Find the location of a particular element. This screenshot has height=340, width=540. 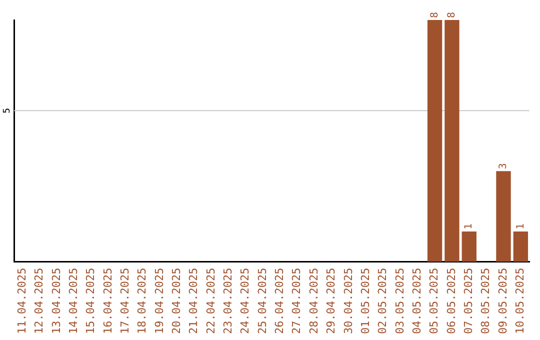

x-tick-label: 14.04.2025 is located at coordinates (73, 301).